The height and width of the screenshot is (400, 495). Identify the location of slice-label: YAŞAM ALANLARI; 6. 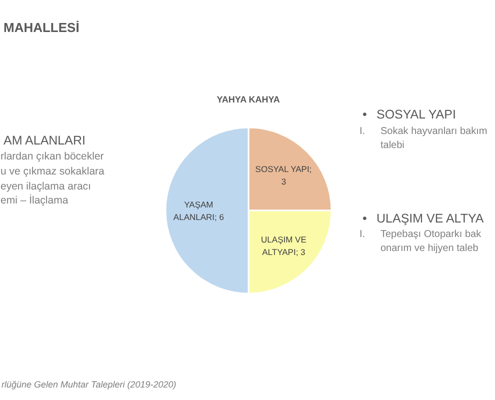
(198, 210).